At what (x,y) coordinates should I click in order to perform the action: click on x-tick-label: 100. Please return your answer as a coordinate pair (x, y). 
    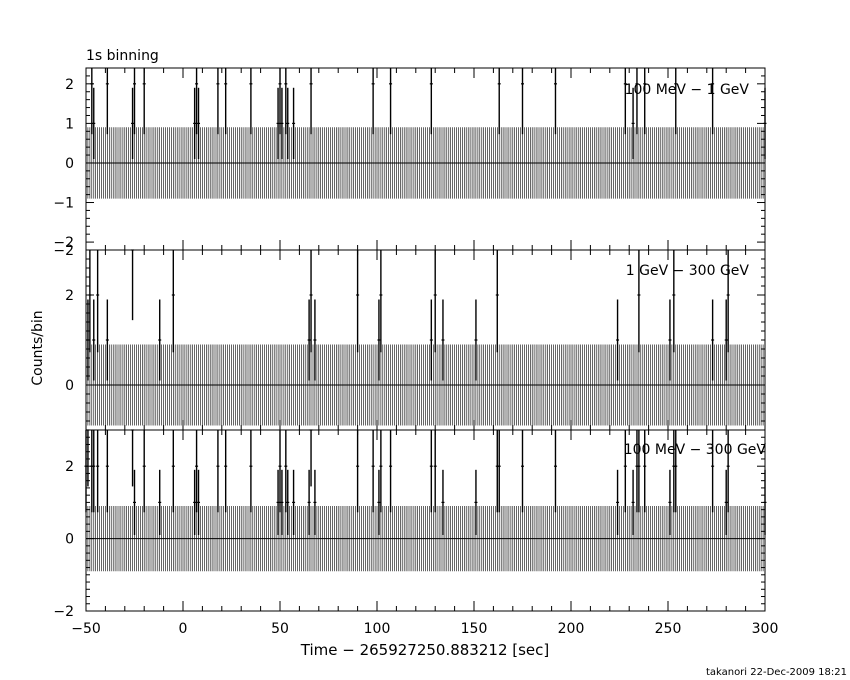
    Looking at the image, I should click on (377, 629).